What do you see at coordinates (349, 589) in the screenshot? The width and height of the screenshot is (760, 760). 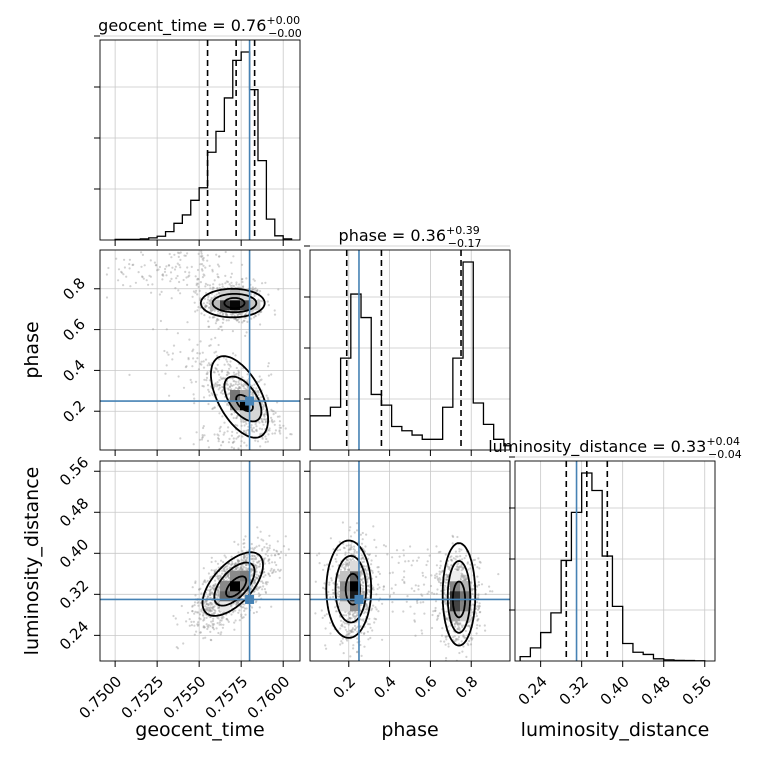 I see `contour-line` at bounding box center [349, 589].